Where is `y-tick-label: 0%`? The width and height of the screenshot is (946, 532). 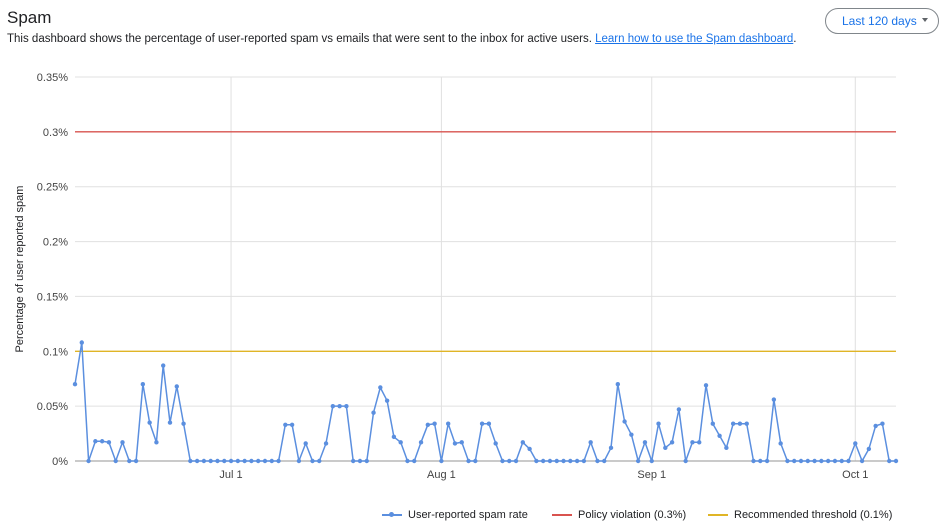
y-tick-label: 0% is located at coordinates (60, 462).